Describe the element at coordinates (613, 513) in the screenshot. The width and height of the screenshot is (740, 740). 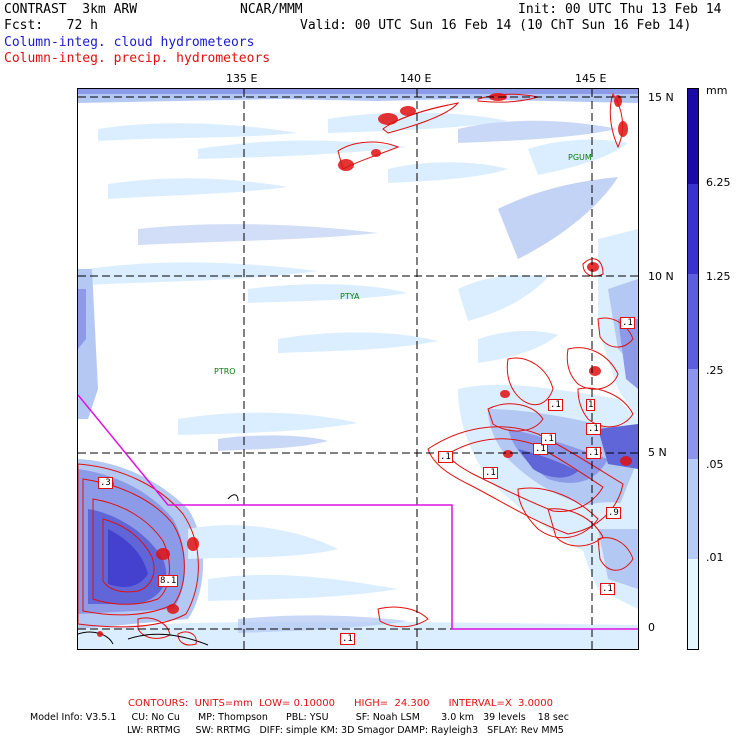
I see `contour-label: .9` at that location.